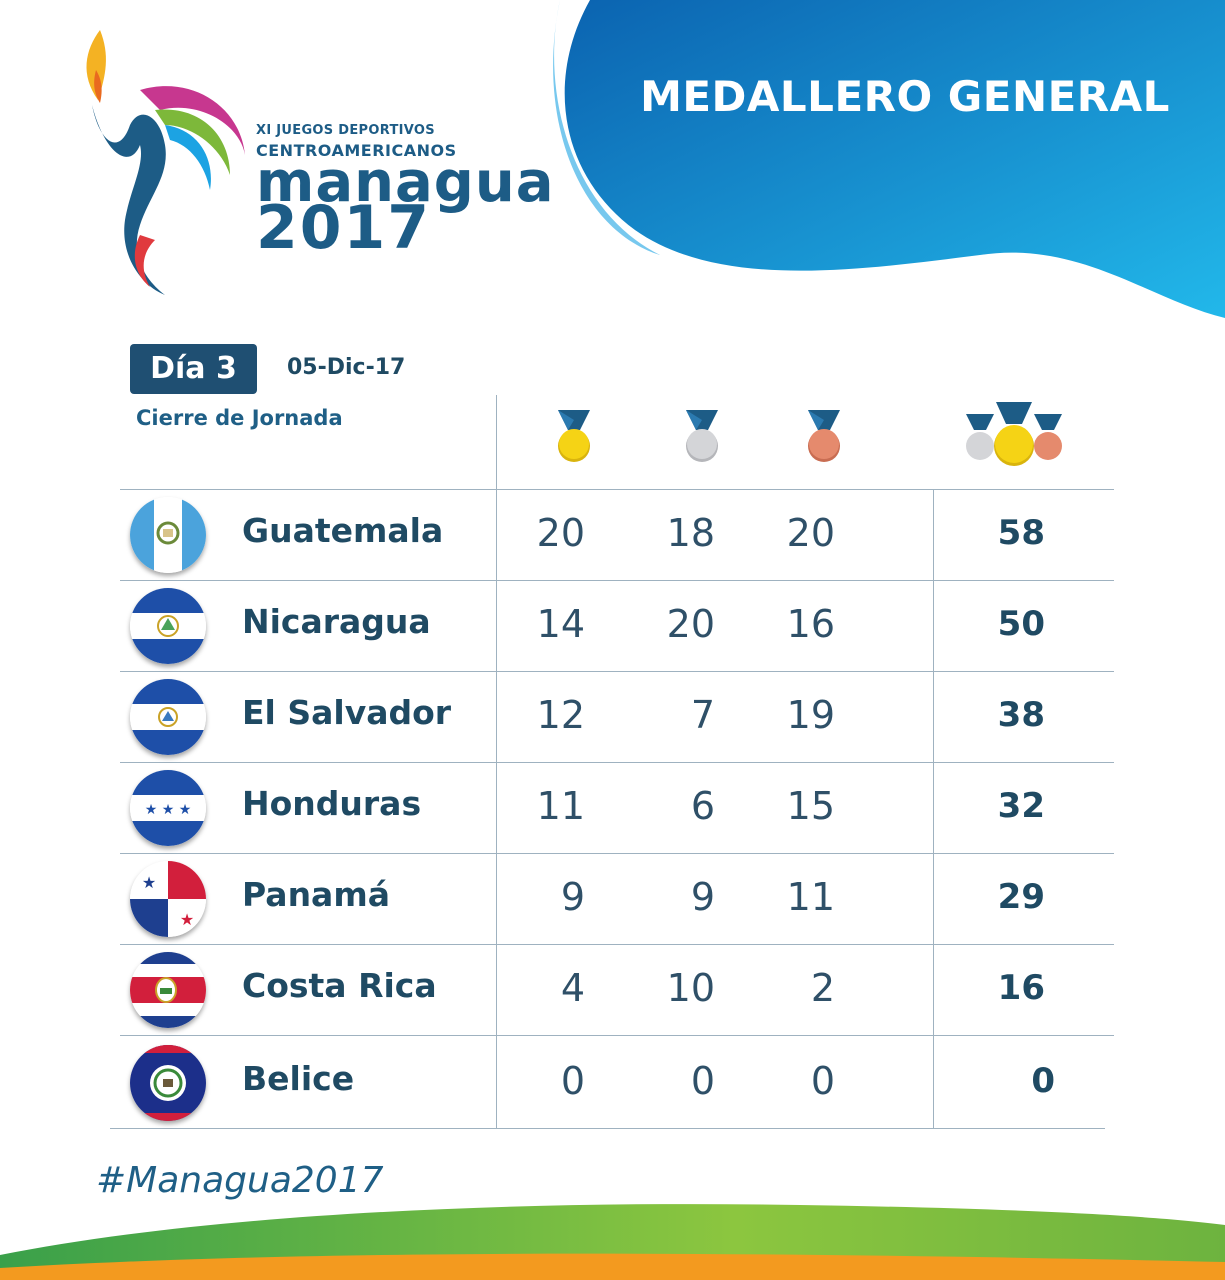 This screenshot has width=1225, height=1280. I want to click on country-name: Costa Rica, so click(339, 985).